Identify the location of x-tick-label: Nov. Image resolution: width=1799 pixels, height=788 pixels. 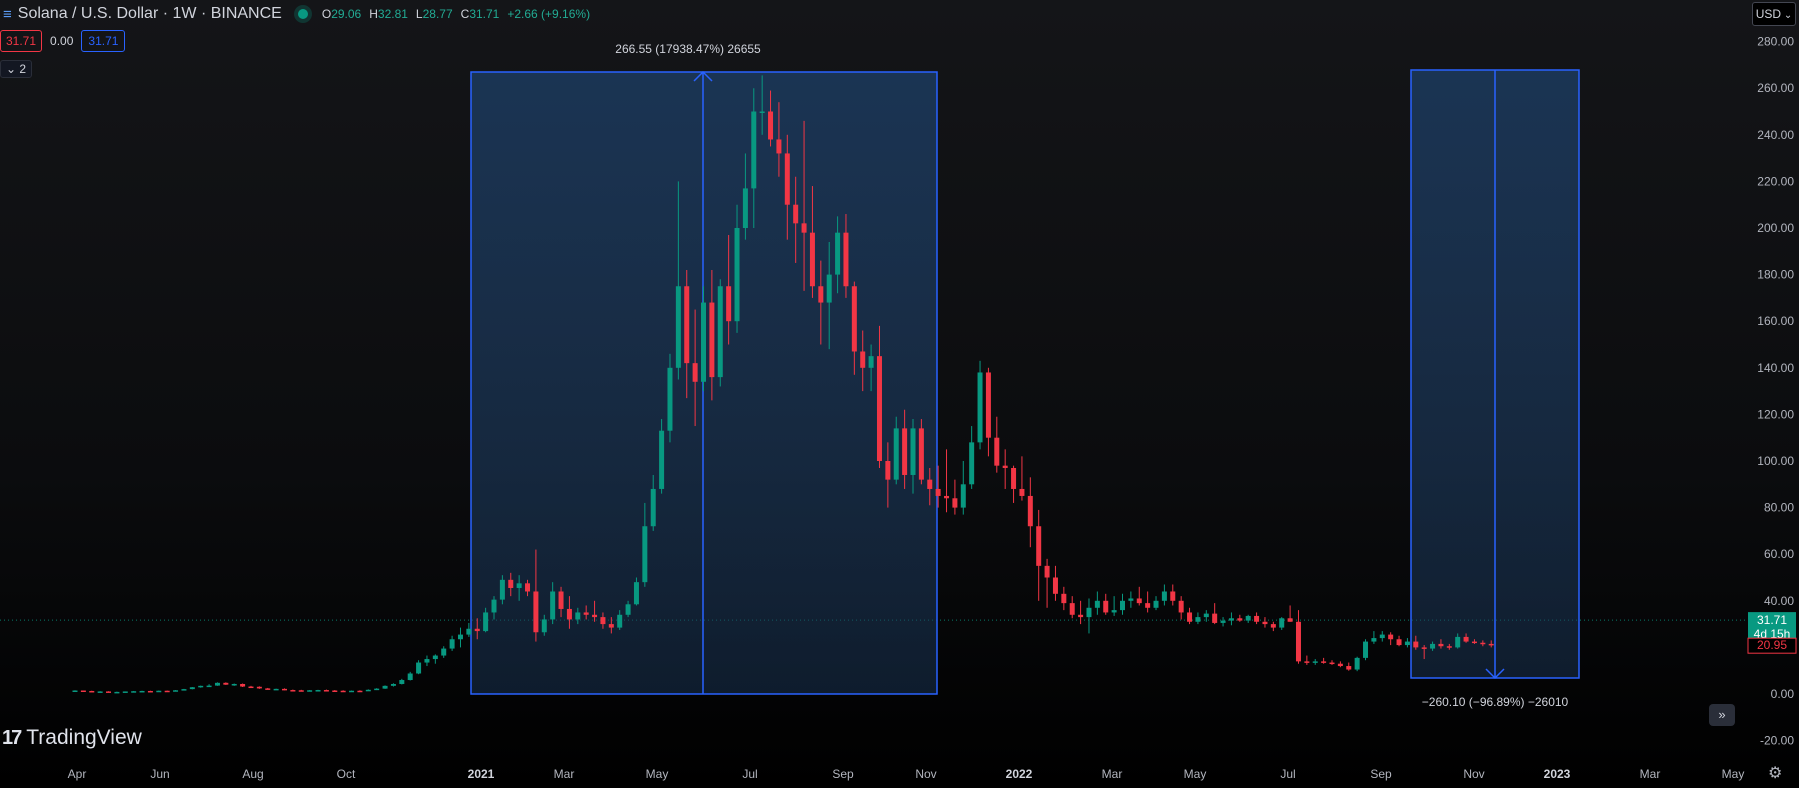
(925, 774).